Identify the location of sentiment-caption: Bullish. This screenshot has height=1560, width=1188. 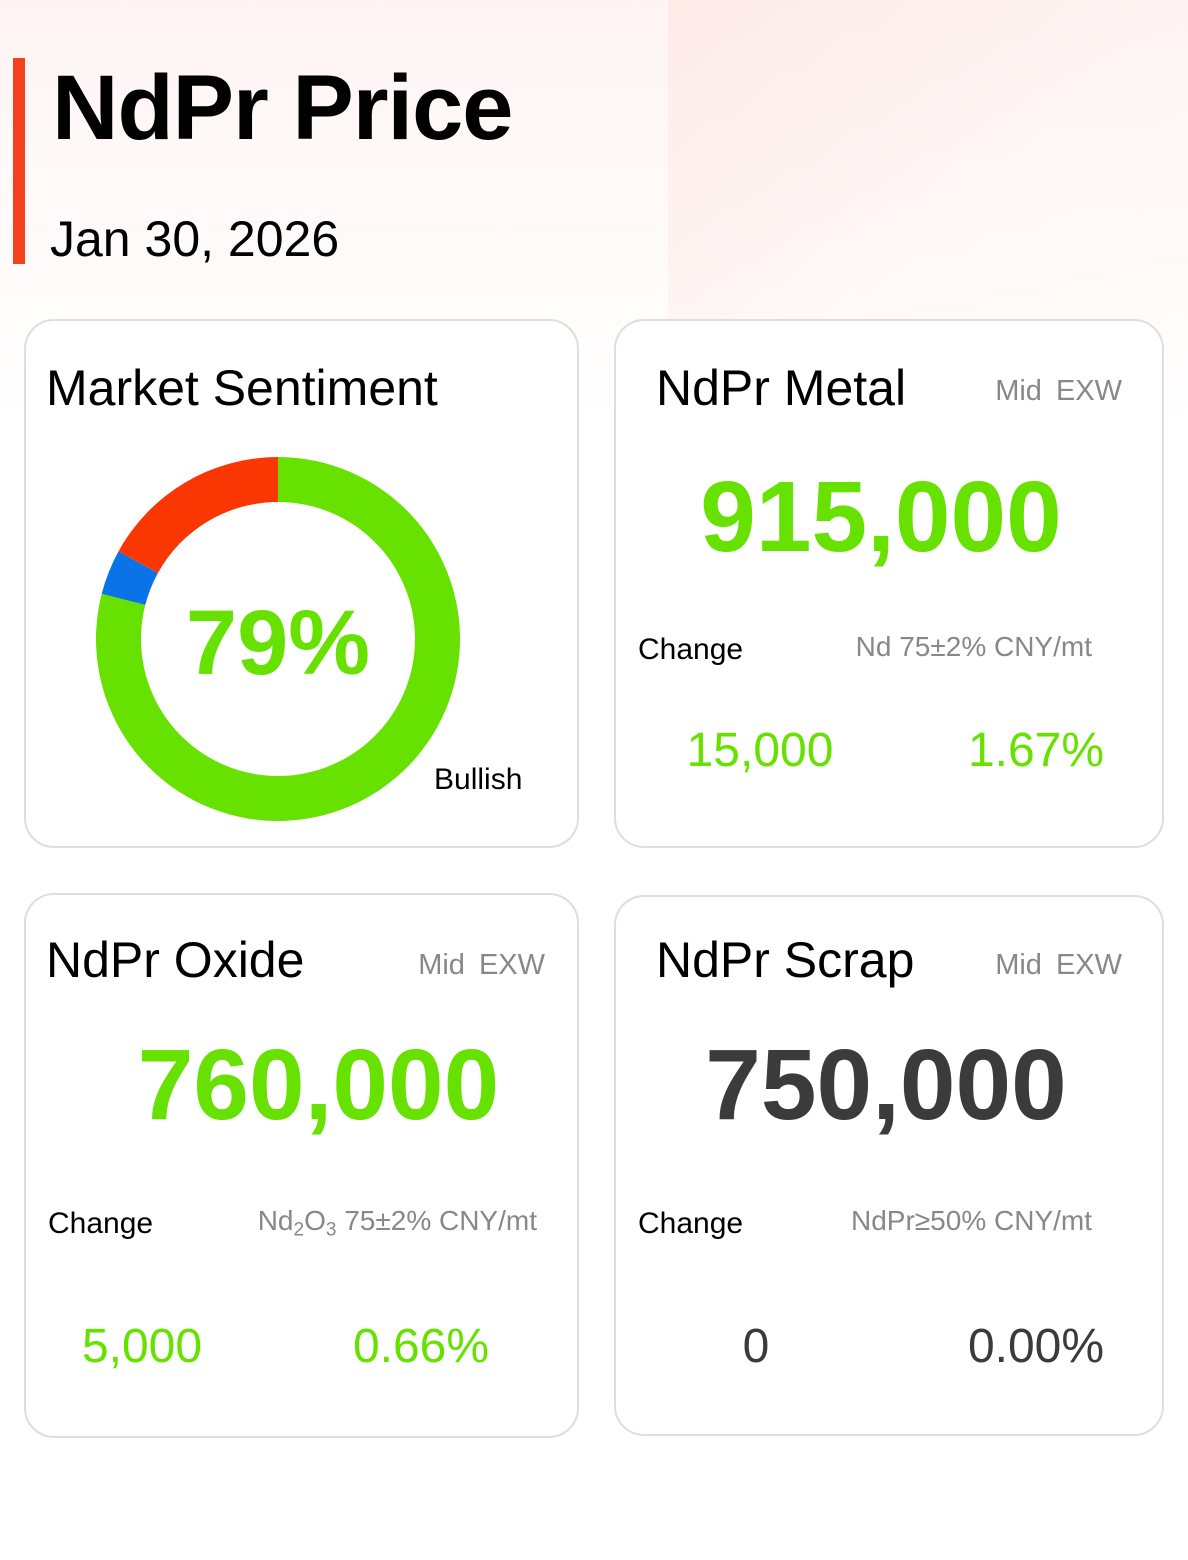
(478, 779).